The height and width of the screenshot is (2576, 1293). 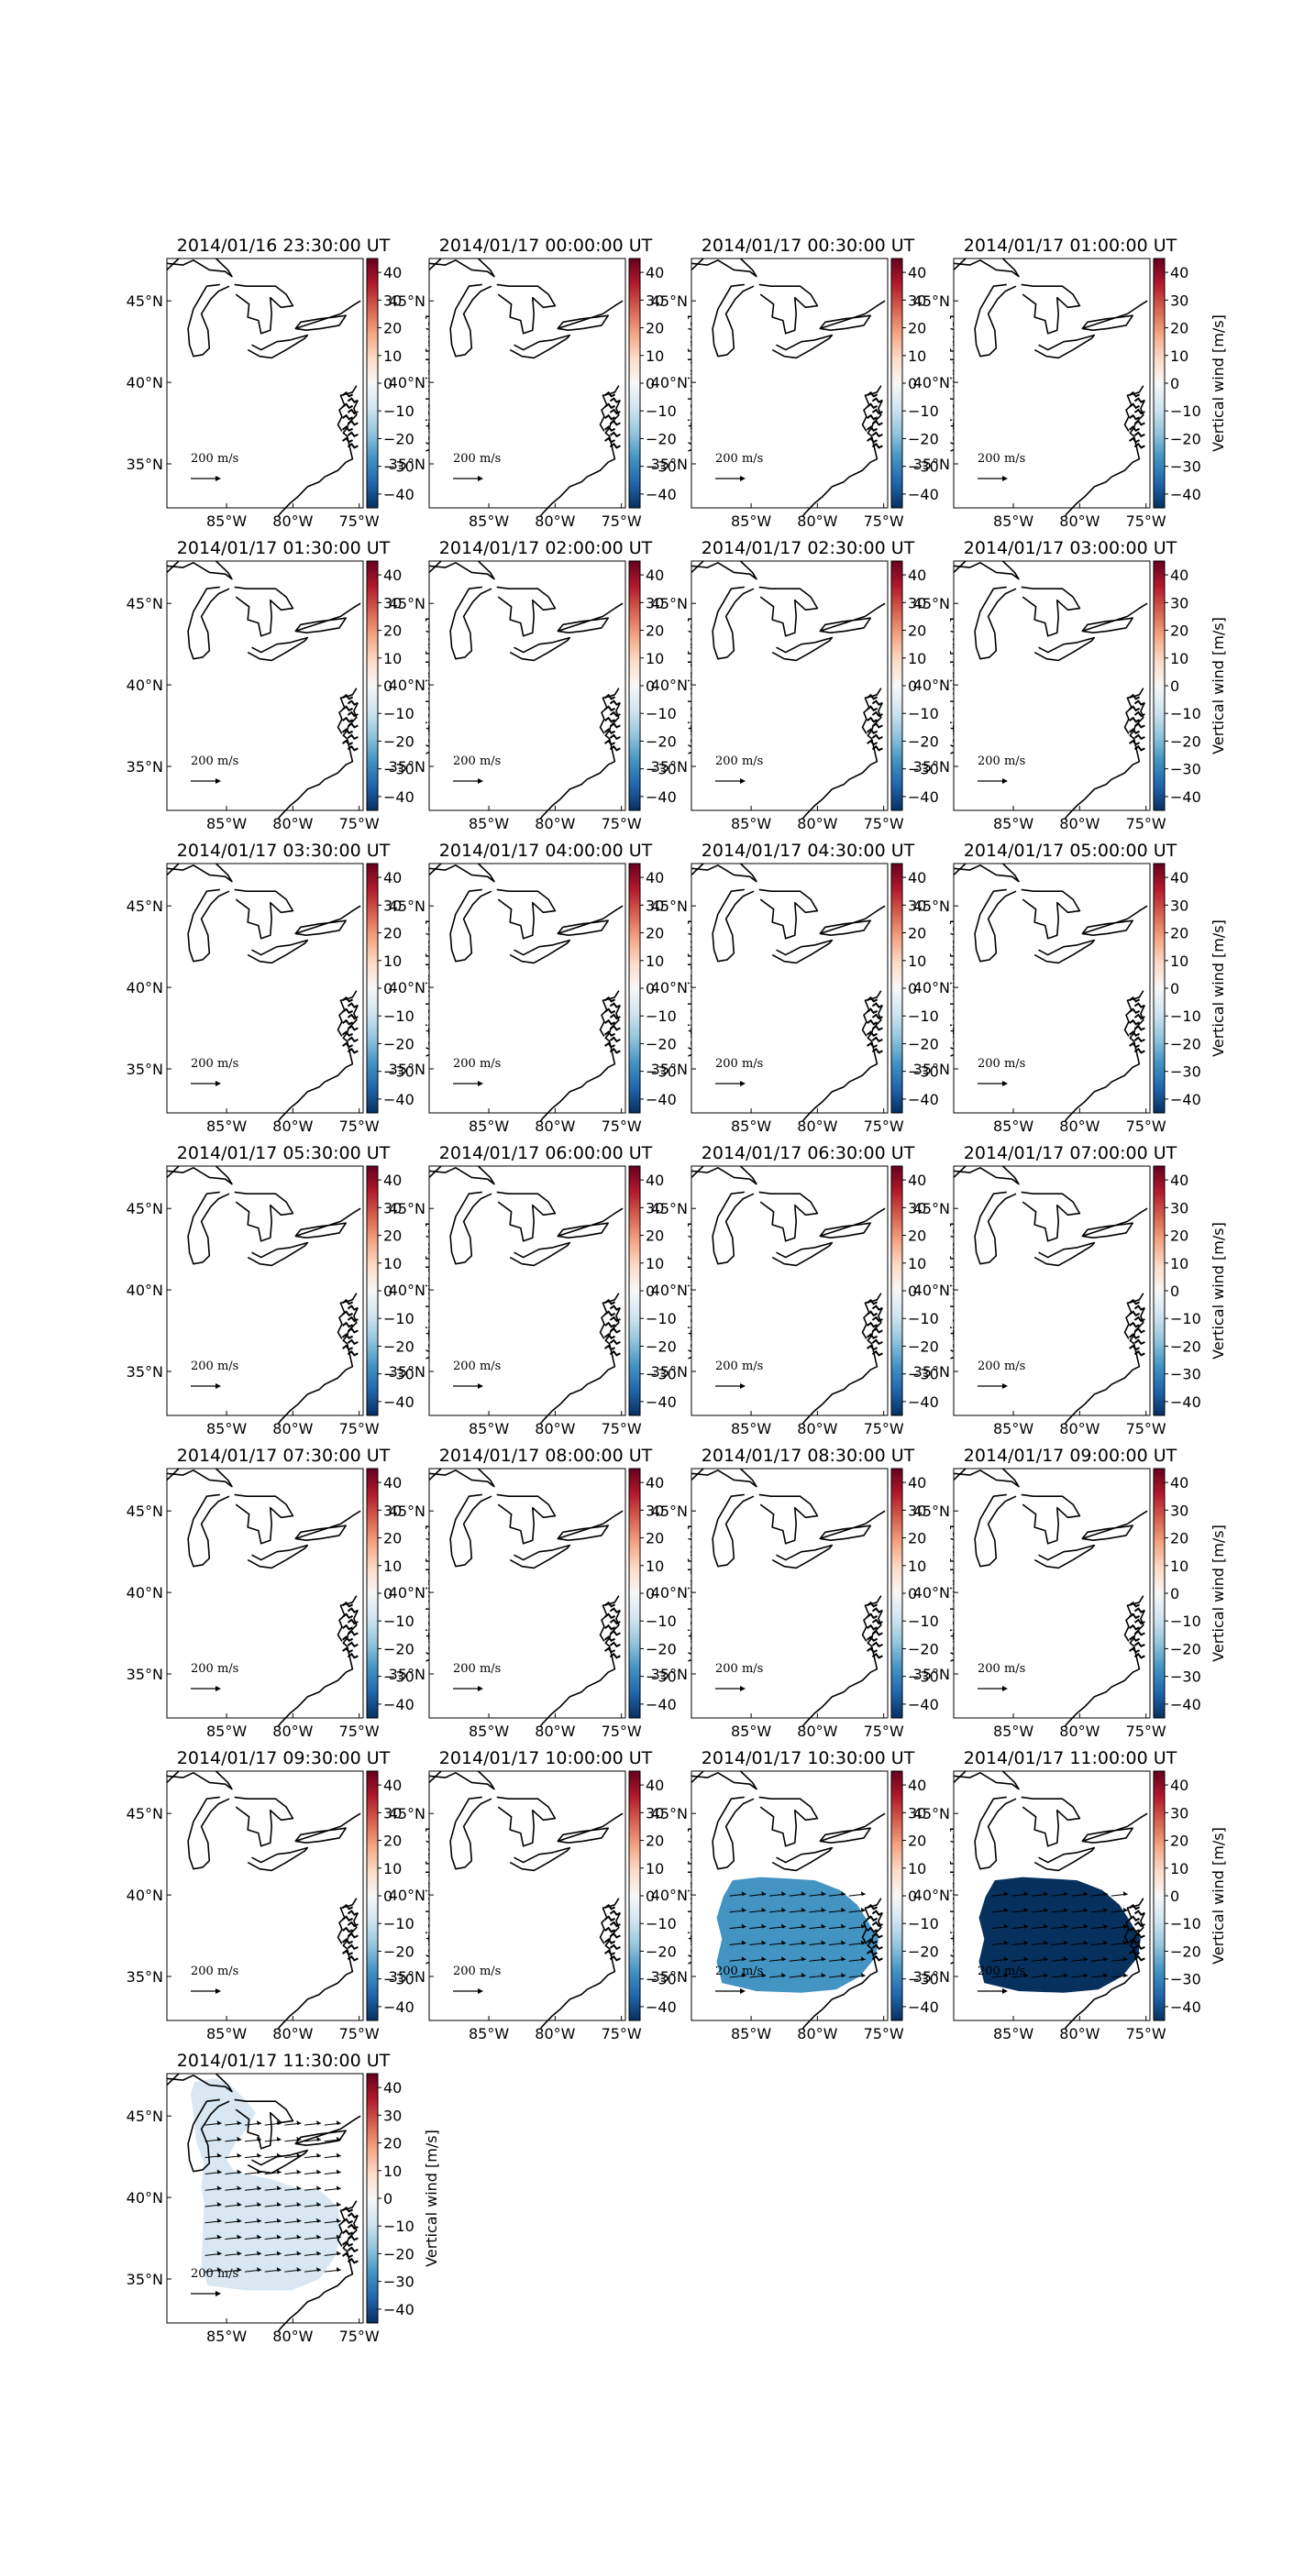 What do you see at coordinates (661, 713) in the screenshot?
I see `colorbar-tick-label: −10` at bounding box center [661, 713].